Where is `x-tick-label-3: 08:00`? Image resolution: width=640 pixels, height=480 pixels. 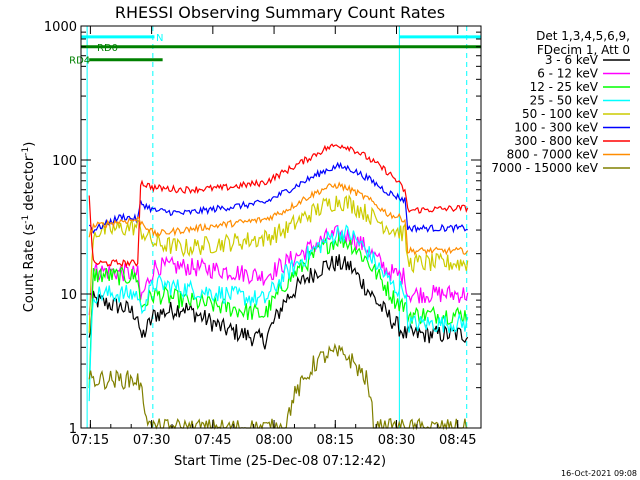 x-tick-label-3: 08:00 is located at coordinates (273, 440).